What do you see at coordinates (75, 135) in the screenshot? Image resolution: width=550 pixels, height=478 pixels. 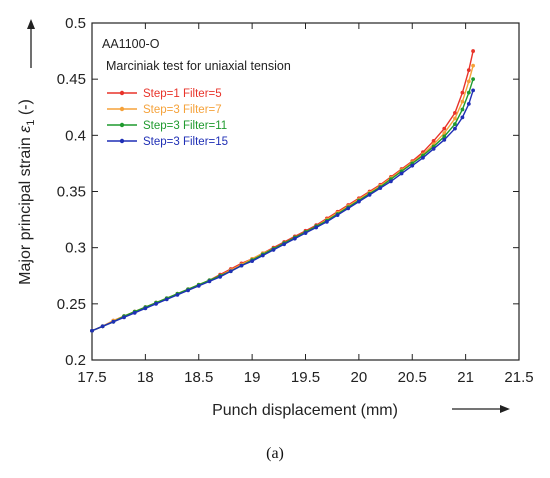 I see `y-tick-label: 0.4` at bounding box center [75, 135].